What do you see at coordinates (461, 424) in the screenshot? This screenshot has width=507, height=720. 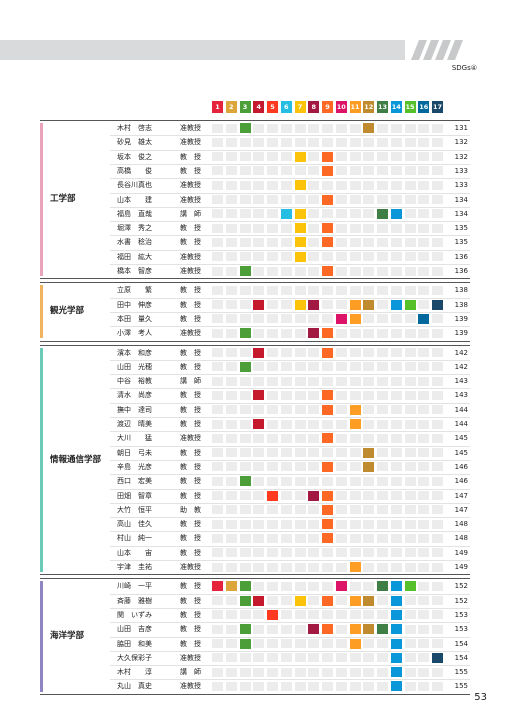 I see `page-ref: 144` at bounding box center [461, 424].